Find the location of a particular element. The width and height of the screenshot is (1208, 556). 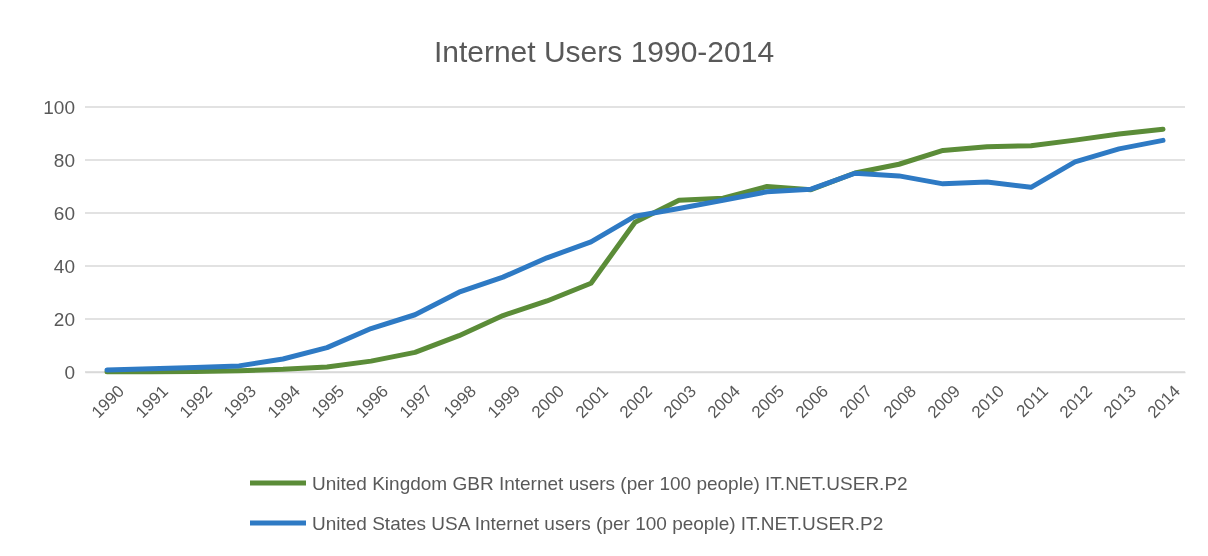

y-tick-label: 60 is located at coordinates (64, 213).